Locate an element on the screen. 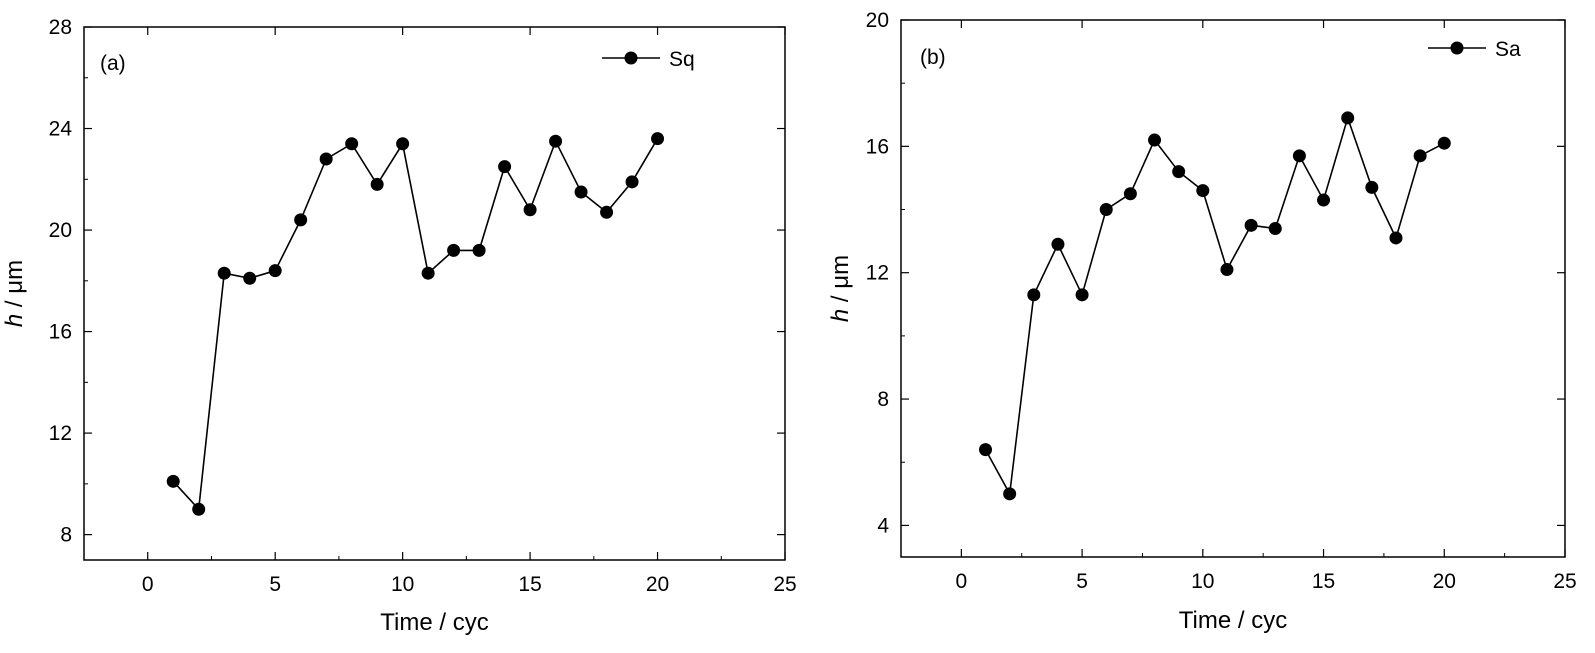 Image resolution: width=1595 pixels, height=653 pixels. legend-label: Sa is located at coordinates (1508, 49).